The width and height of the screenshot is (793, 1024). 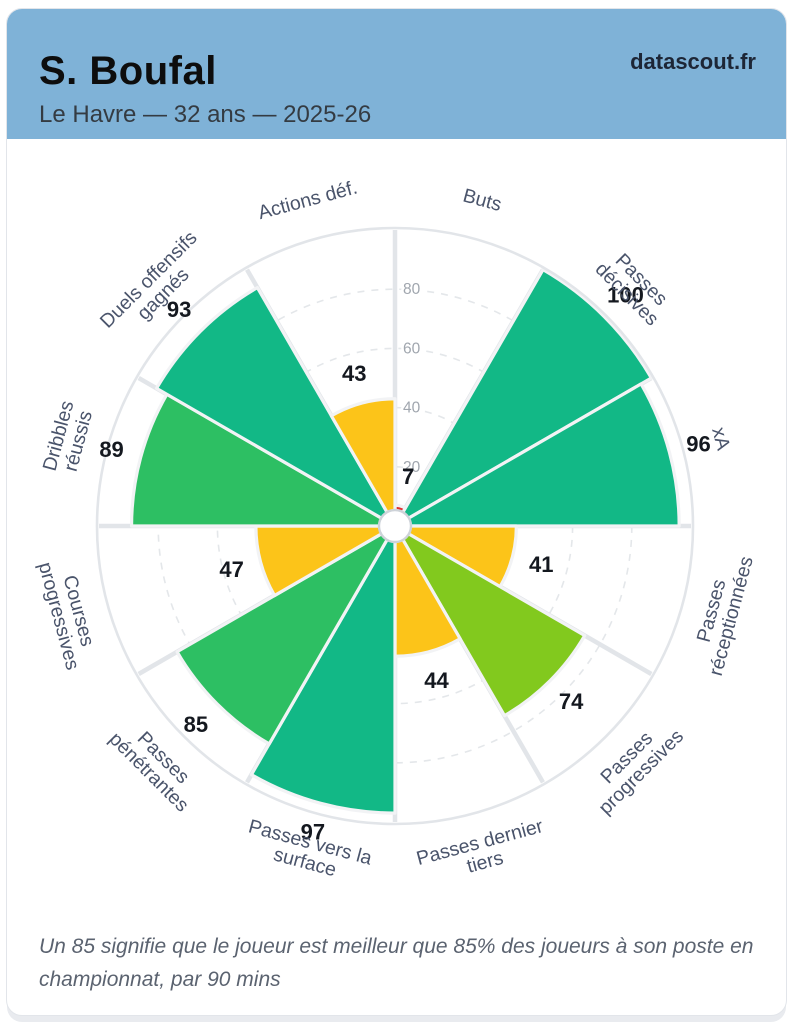 What do you see at coordinates (69, 614) in the screenshot?
I see `slice-label: Coursesprogressives` at bounding box center [69, 614].